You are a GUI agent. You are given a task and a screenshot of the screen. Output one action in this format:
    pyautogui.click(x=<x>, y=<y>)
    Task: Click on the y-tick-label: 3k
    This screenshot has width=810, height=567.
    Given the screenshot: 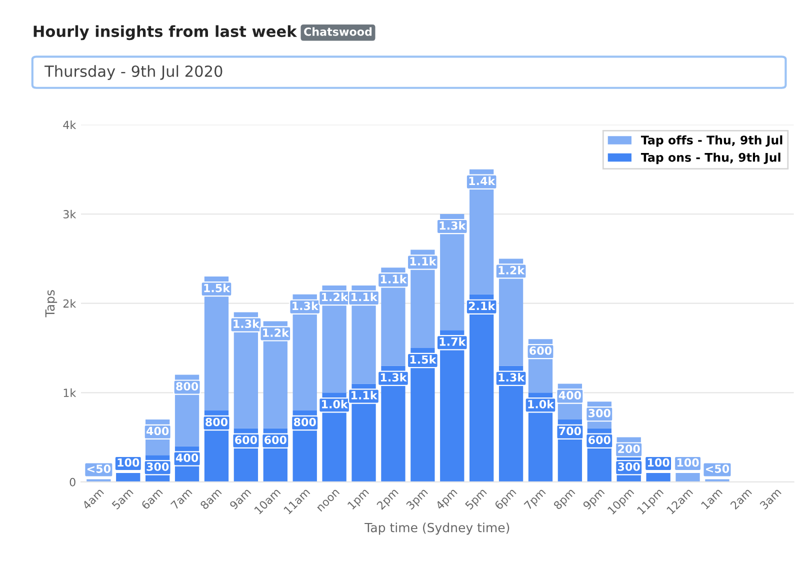 What is the action you would take?
    pyautogui.click(x=69, y=214)
    